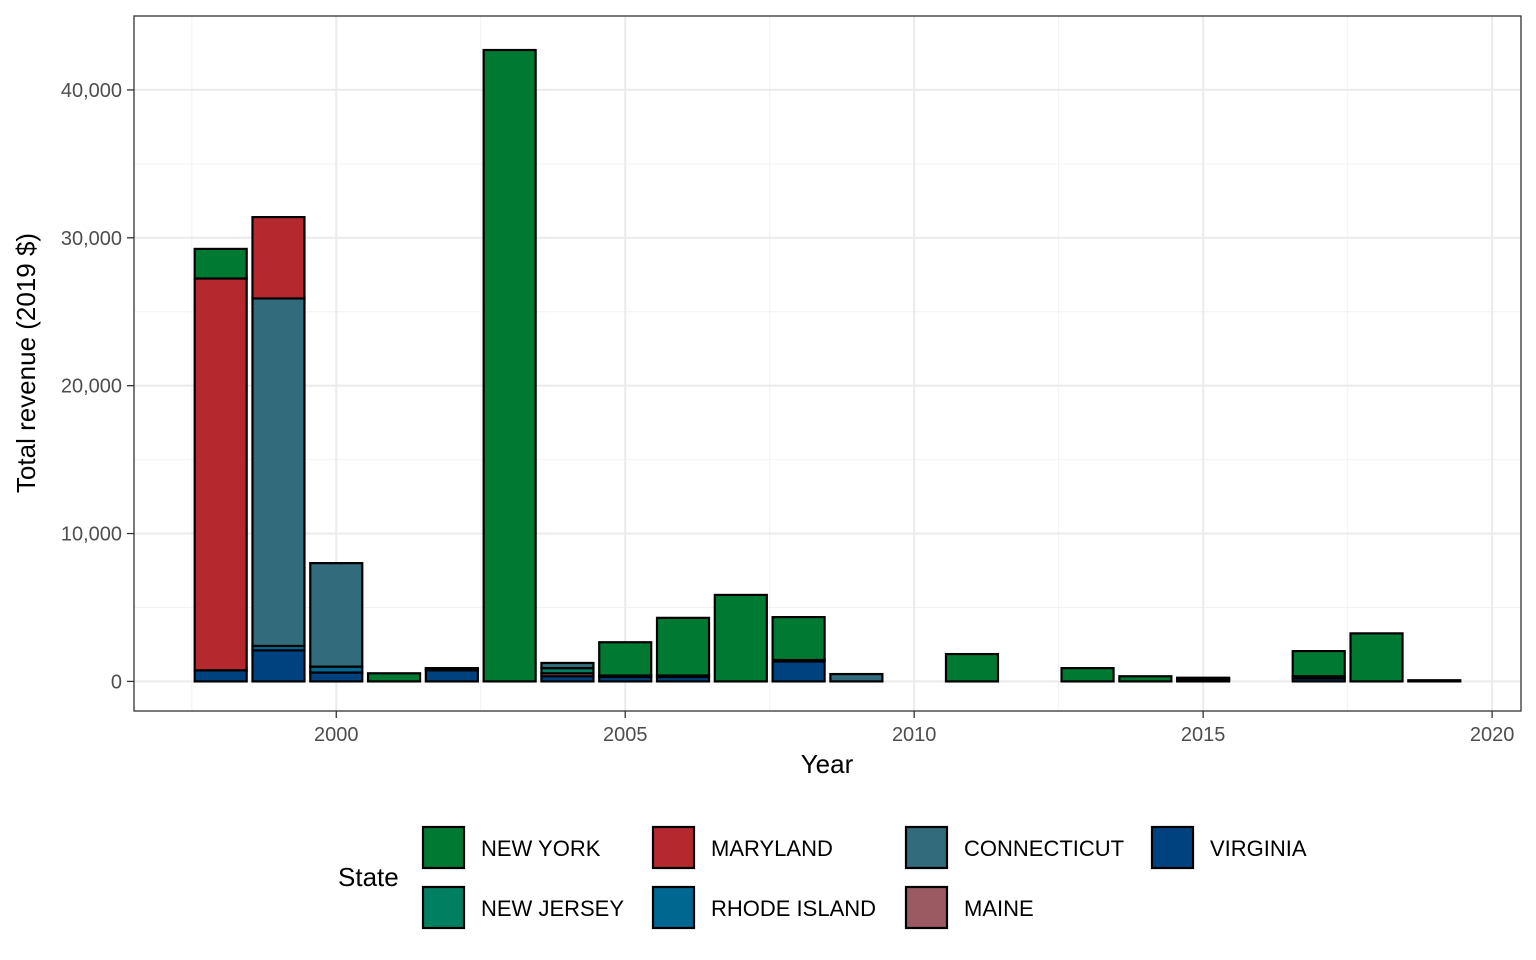 The width and height of the screenshot is (1536, 960). I want to click on legend-key-rhode-island, so click(673, 907).